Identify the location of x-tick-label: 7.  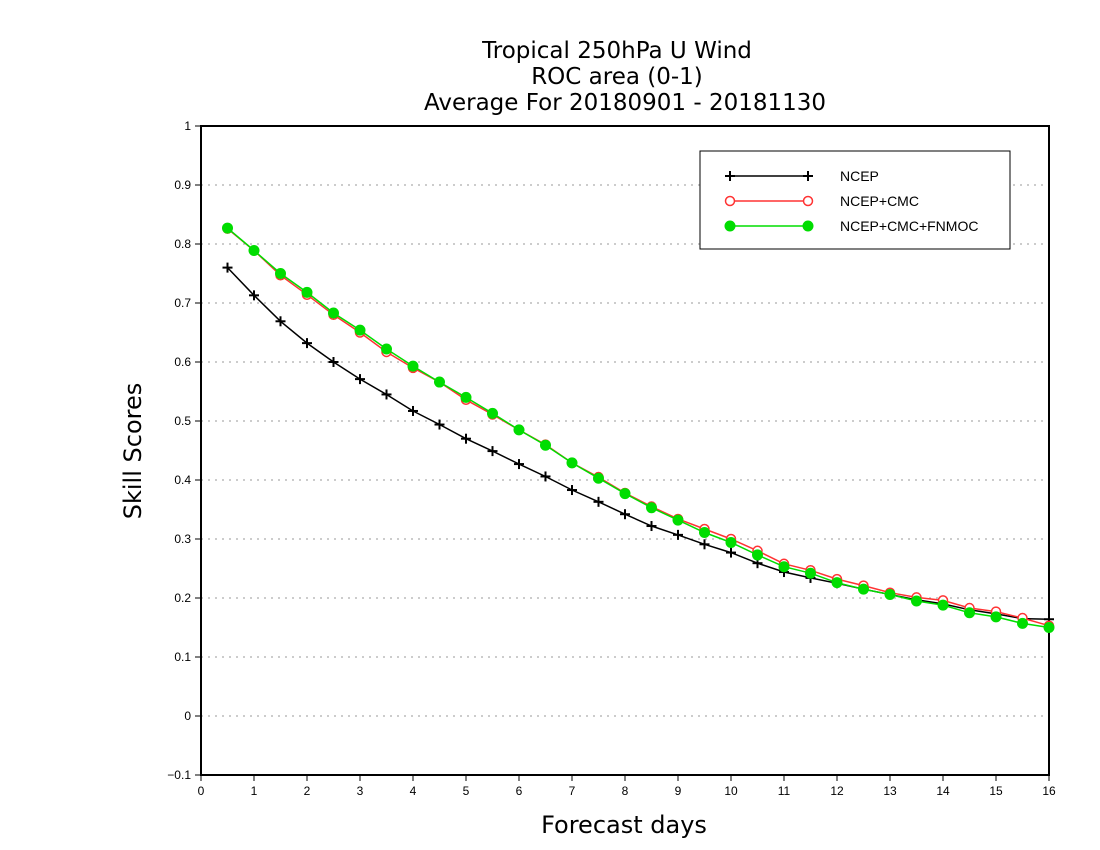
(572, 791).